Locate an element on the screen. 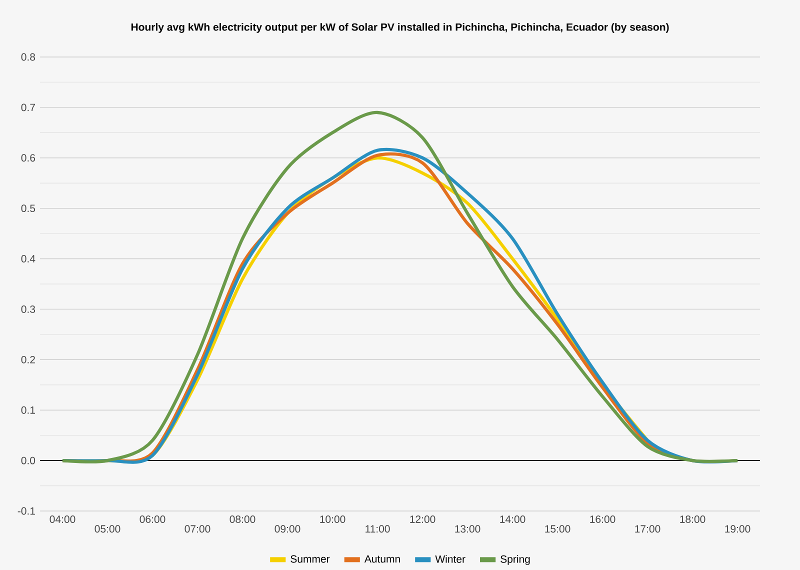  y-tick-label: 0.6 is located at coordinates (28, 158).